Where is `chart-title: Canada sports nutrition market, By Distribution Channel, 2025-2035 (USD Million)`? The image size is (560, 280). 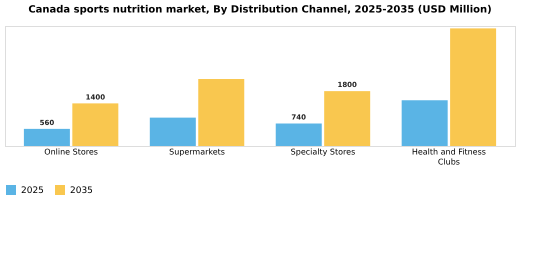
chart-title: Canada sports nutrition market, By Distribution Channel, 2025-2035 (USD Million) is located at coordinates (260, 10).